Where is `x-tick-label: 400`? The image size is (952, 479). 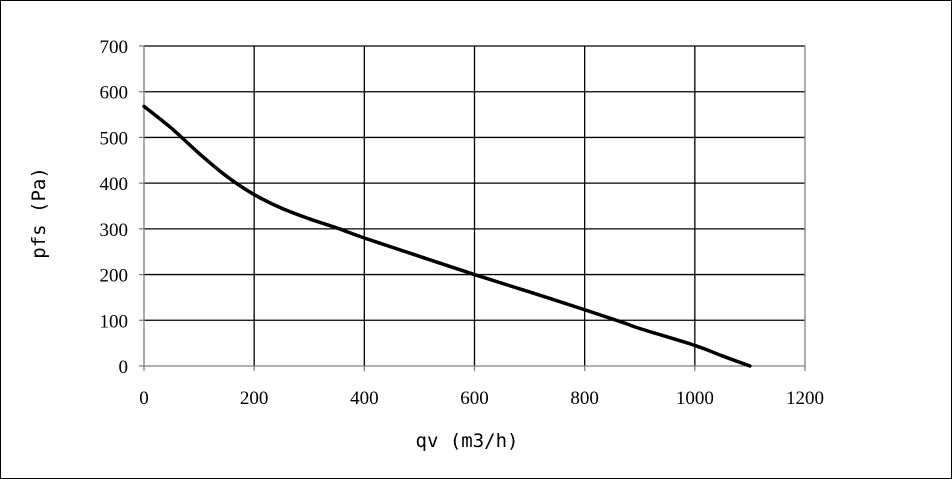
x-tick-label: 400 is located at coordinates (364, 398).